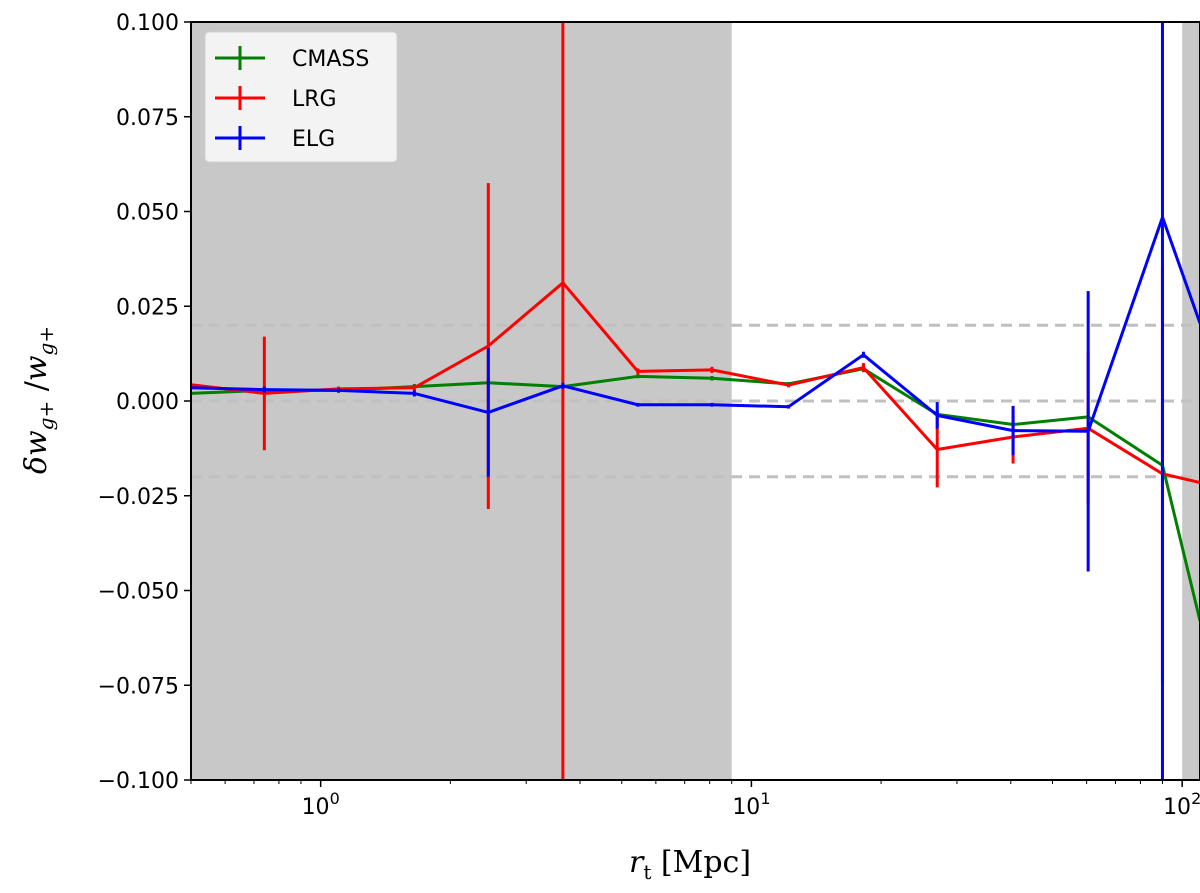 The image size is (1200, 893). I want to click on legend-entry-elg: ELG, so click(275, 139).